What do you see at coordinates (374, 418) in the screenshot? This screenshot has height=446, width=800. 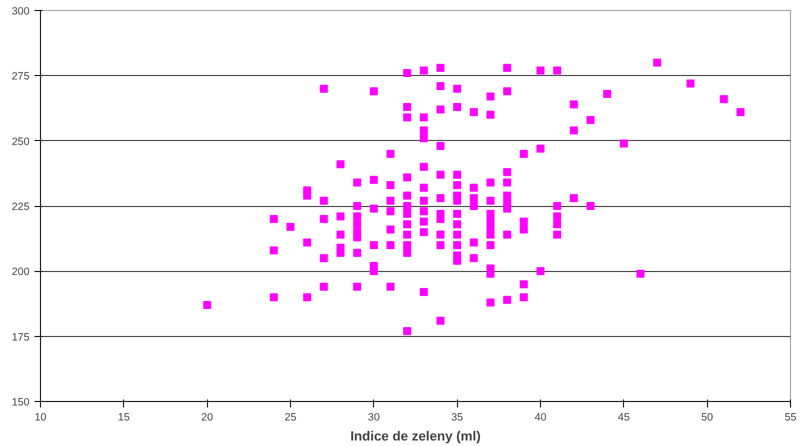 I see `x-tick-label: 30` at bounding box center [374, 418].